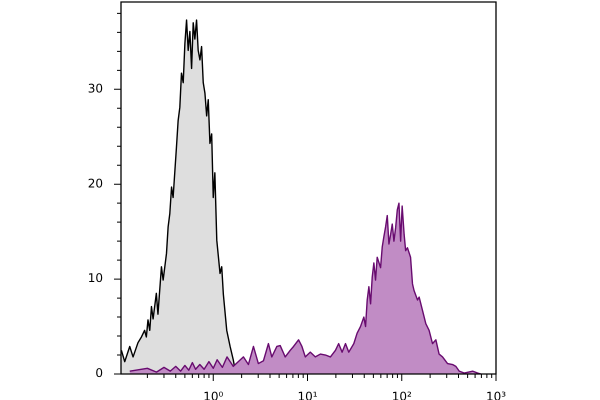  I want to click on y-tick-label: 0, so click(99, 373).